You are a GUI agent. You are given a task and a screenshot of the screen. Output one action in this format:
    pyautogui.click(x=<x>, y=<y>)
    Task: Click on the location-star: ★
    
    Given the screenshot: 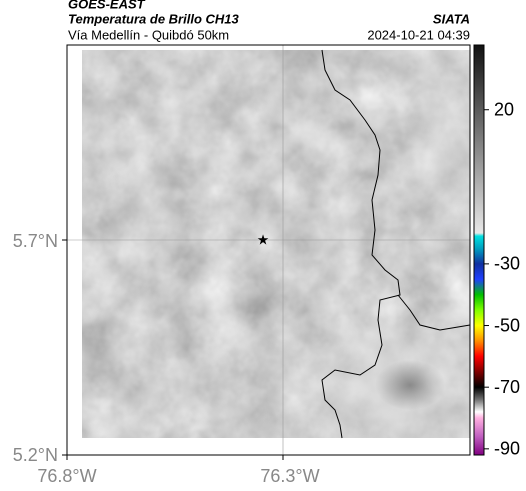 What is the action you would take?
    pyautogui.click(x=263, y=240)
    